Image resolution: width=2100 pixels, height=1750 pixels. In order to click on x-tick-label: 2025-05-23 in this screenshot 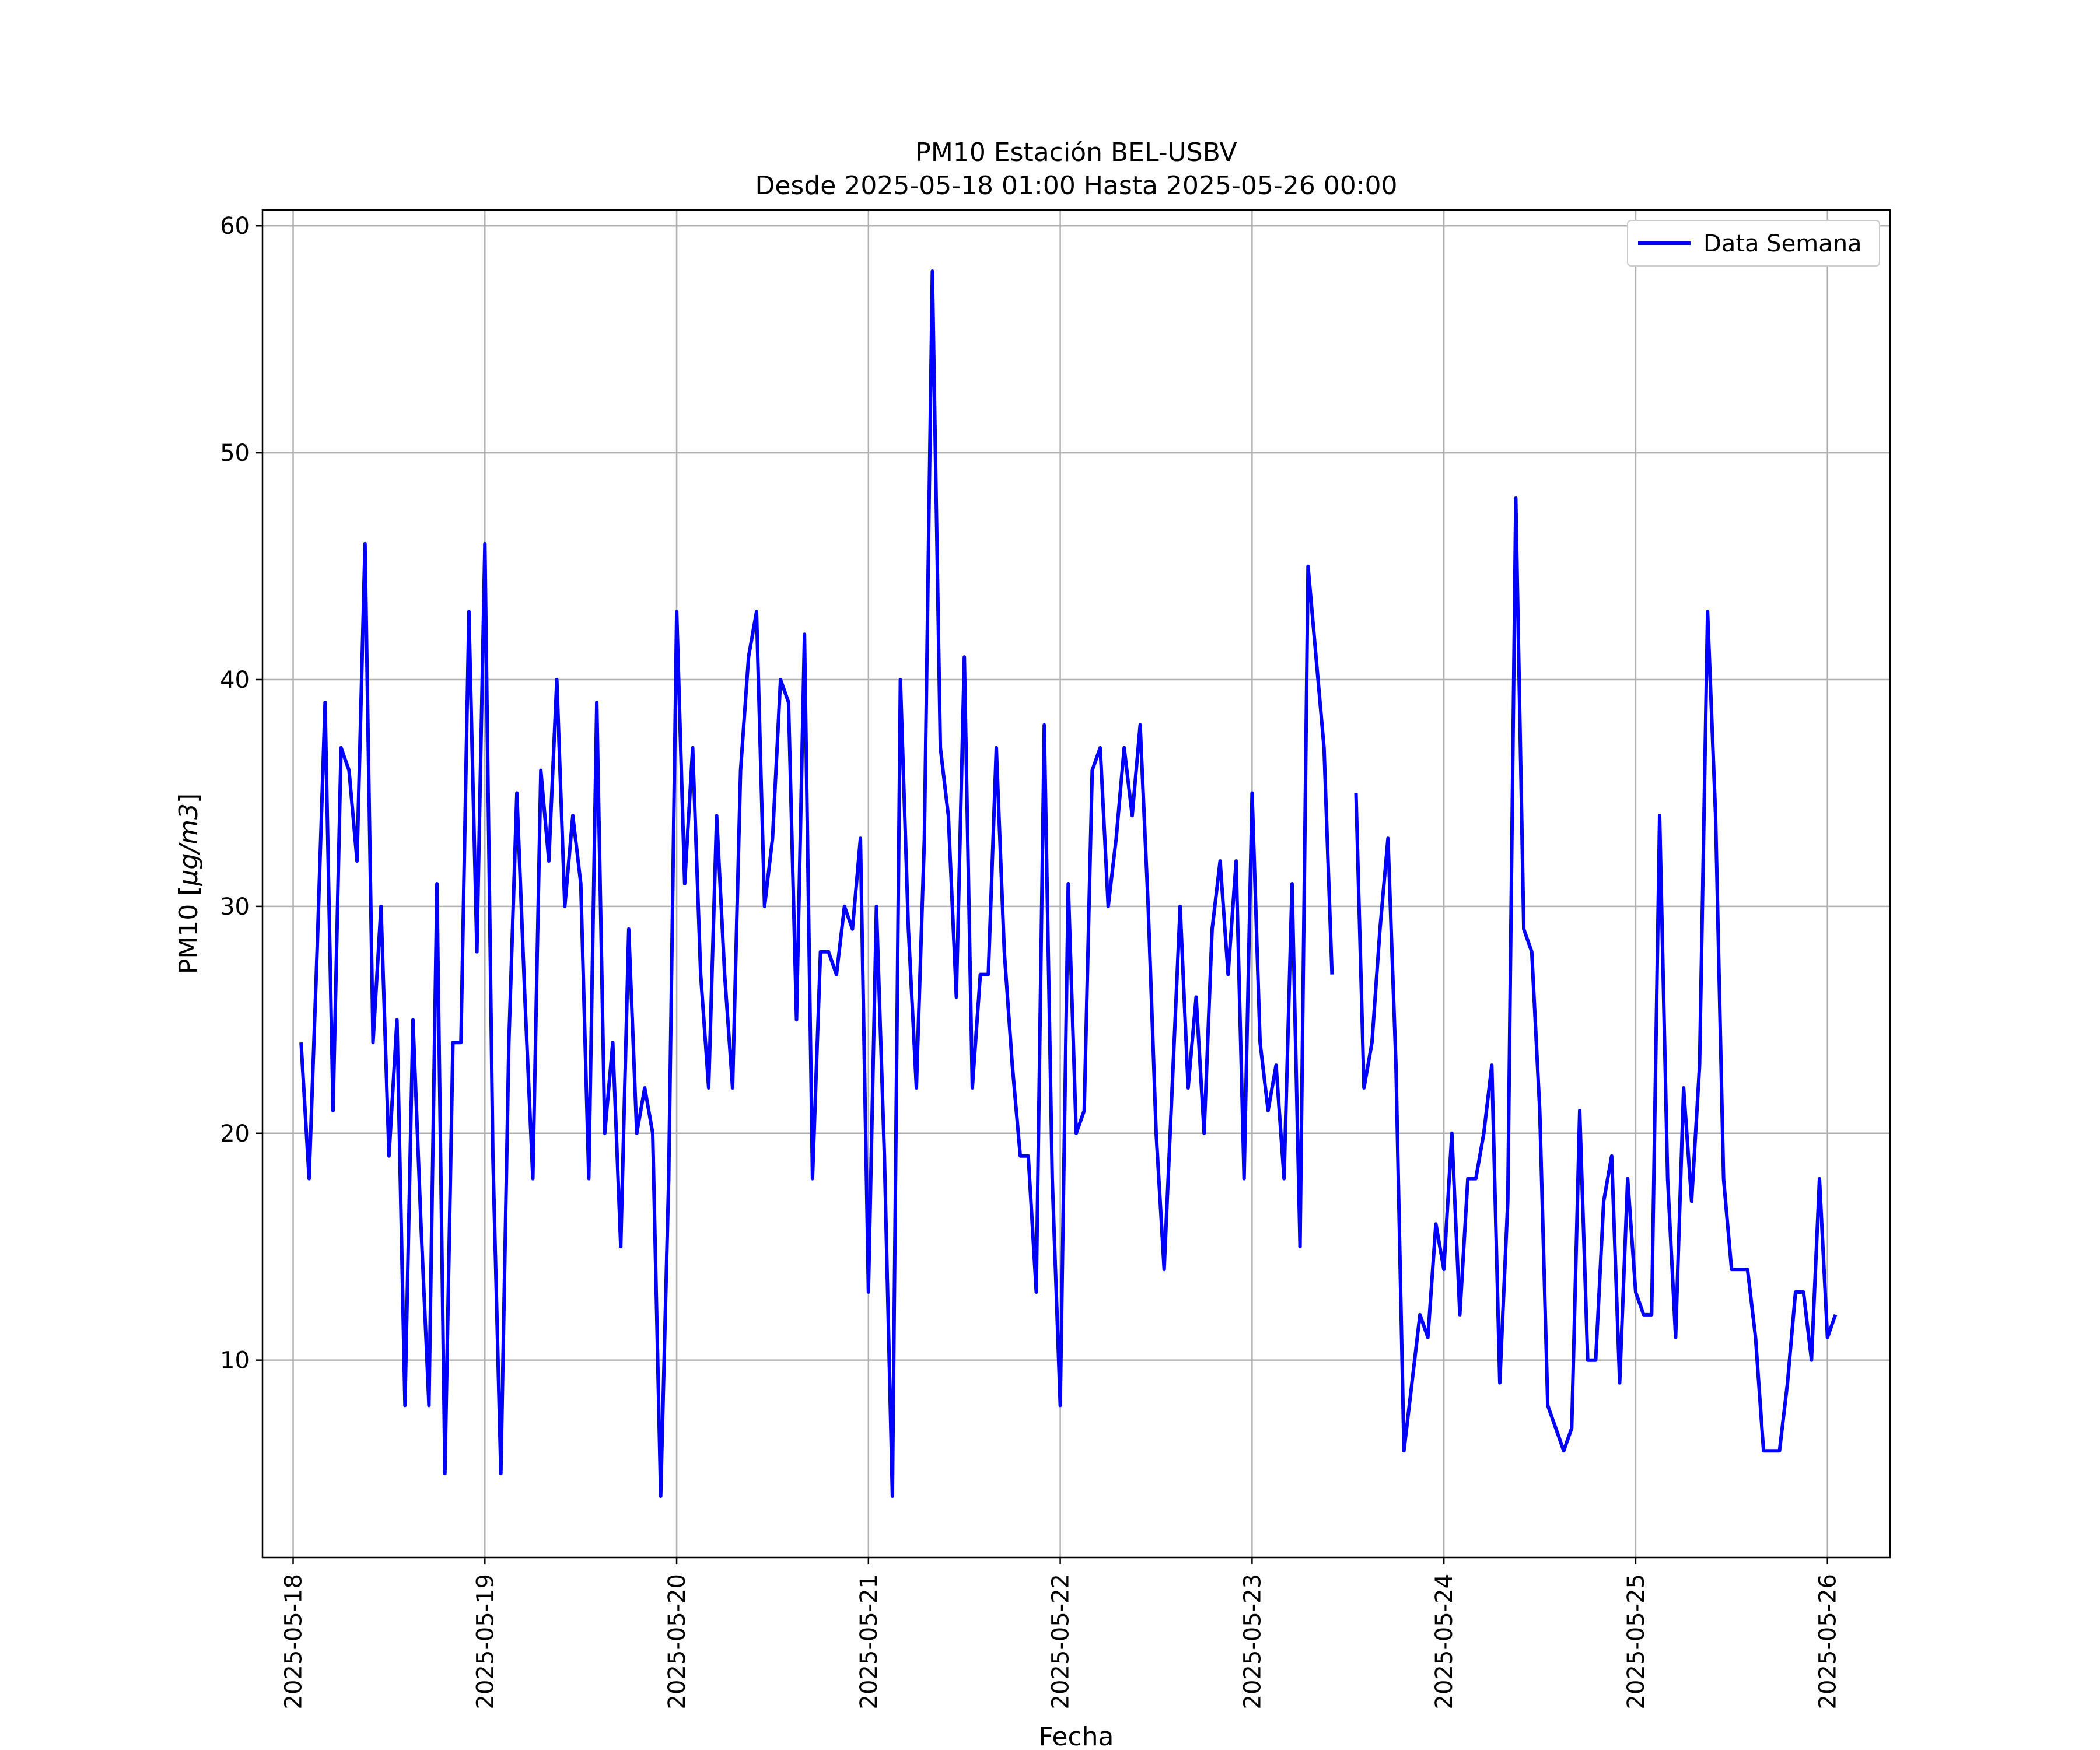, I will do `click(1252, 1641)`.